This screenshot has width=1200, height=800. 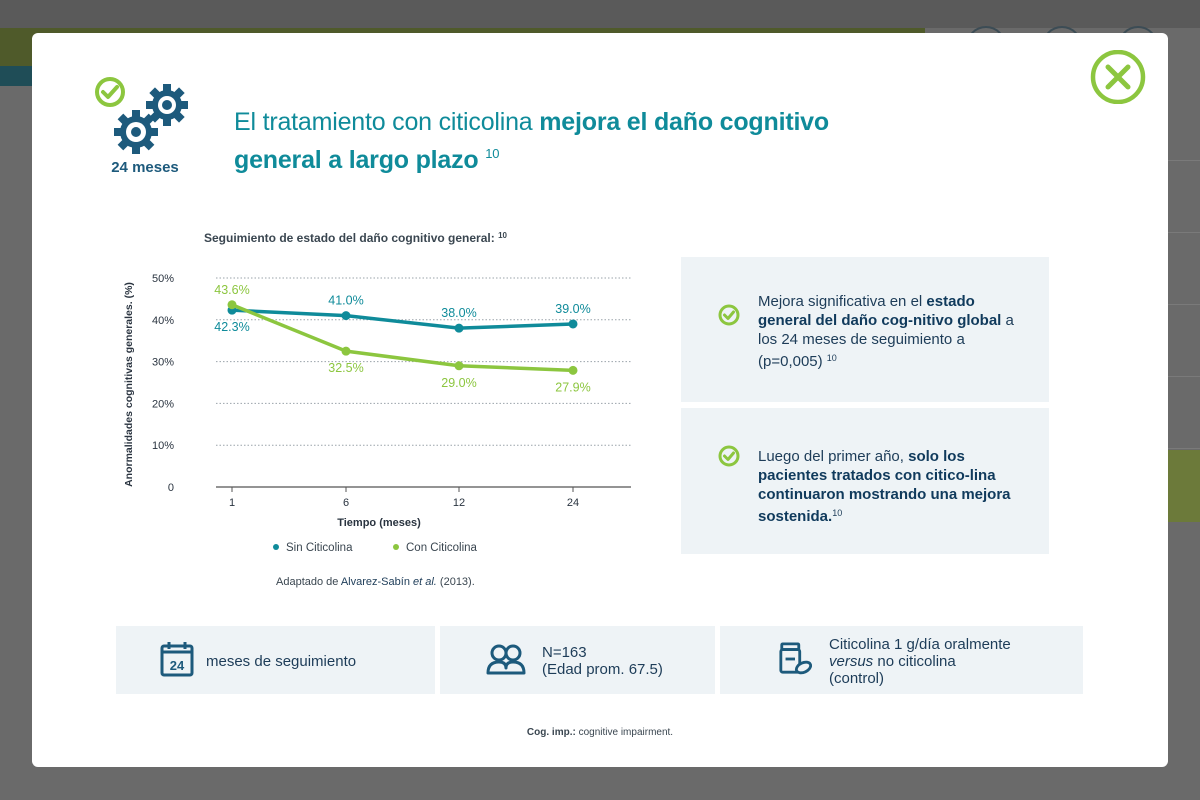 I want to click on gears-icon, so click(x=141, y=115).